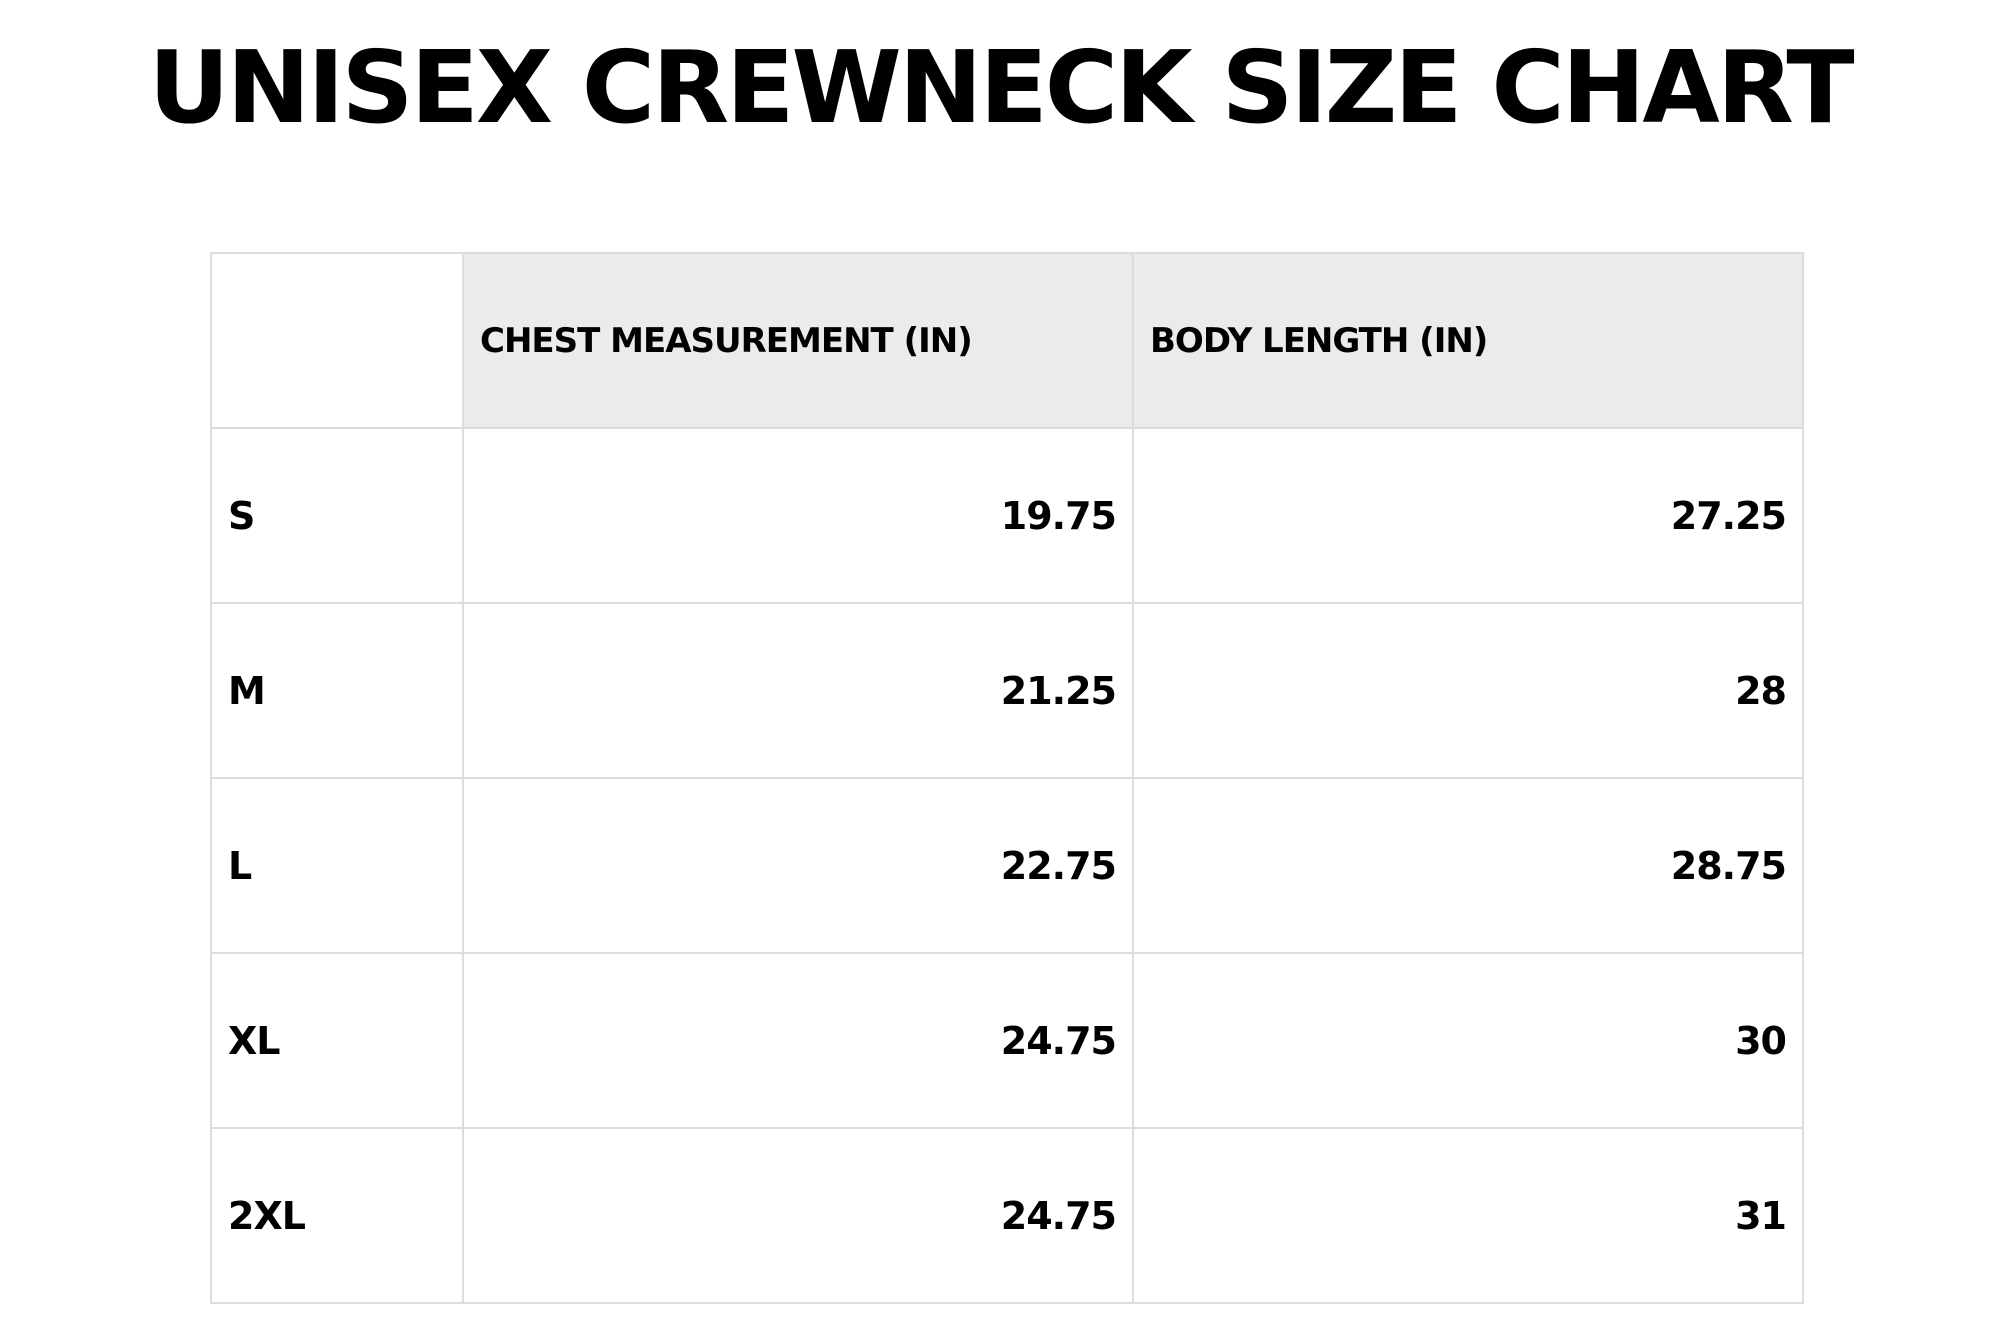  I want to click on size-label: S, so click(337, 515).